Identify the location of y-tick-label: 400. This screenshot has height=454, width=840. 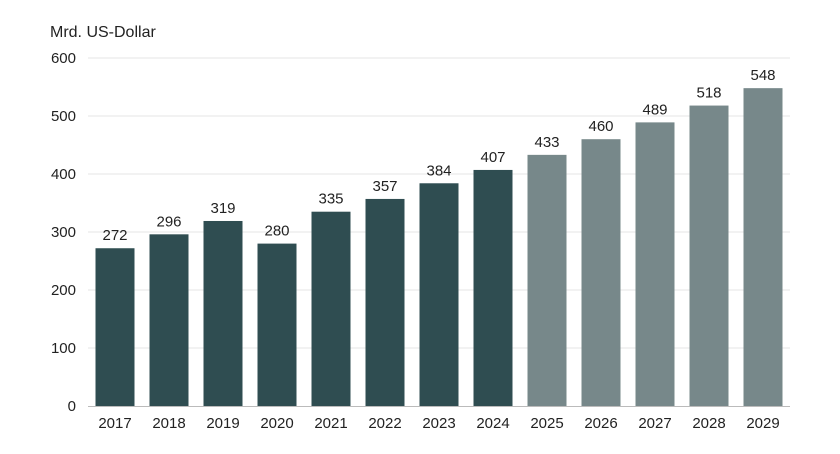
(63, 174).